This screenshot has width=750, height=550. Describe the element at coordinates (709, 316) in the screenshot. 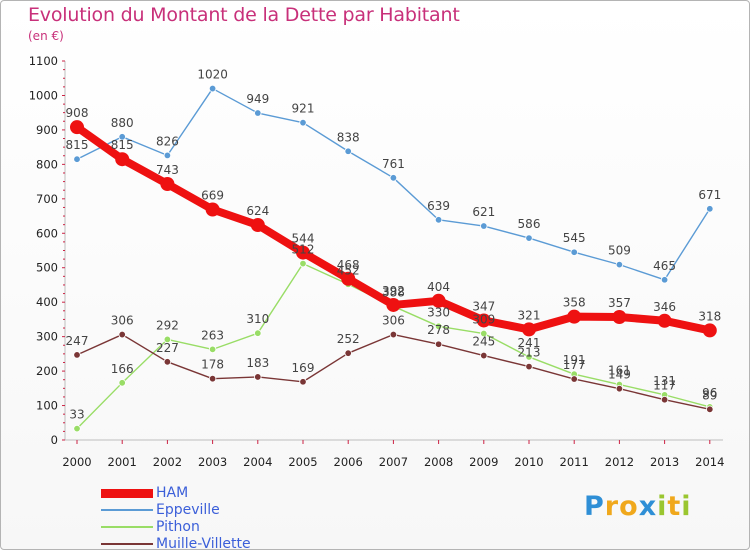

I see `data-label: 318` at that location.